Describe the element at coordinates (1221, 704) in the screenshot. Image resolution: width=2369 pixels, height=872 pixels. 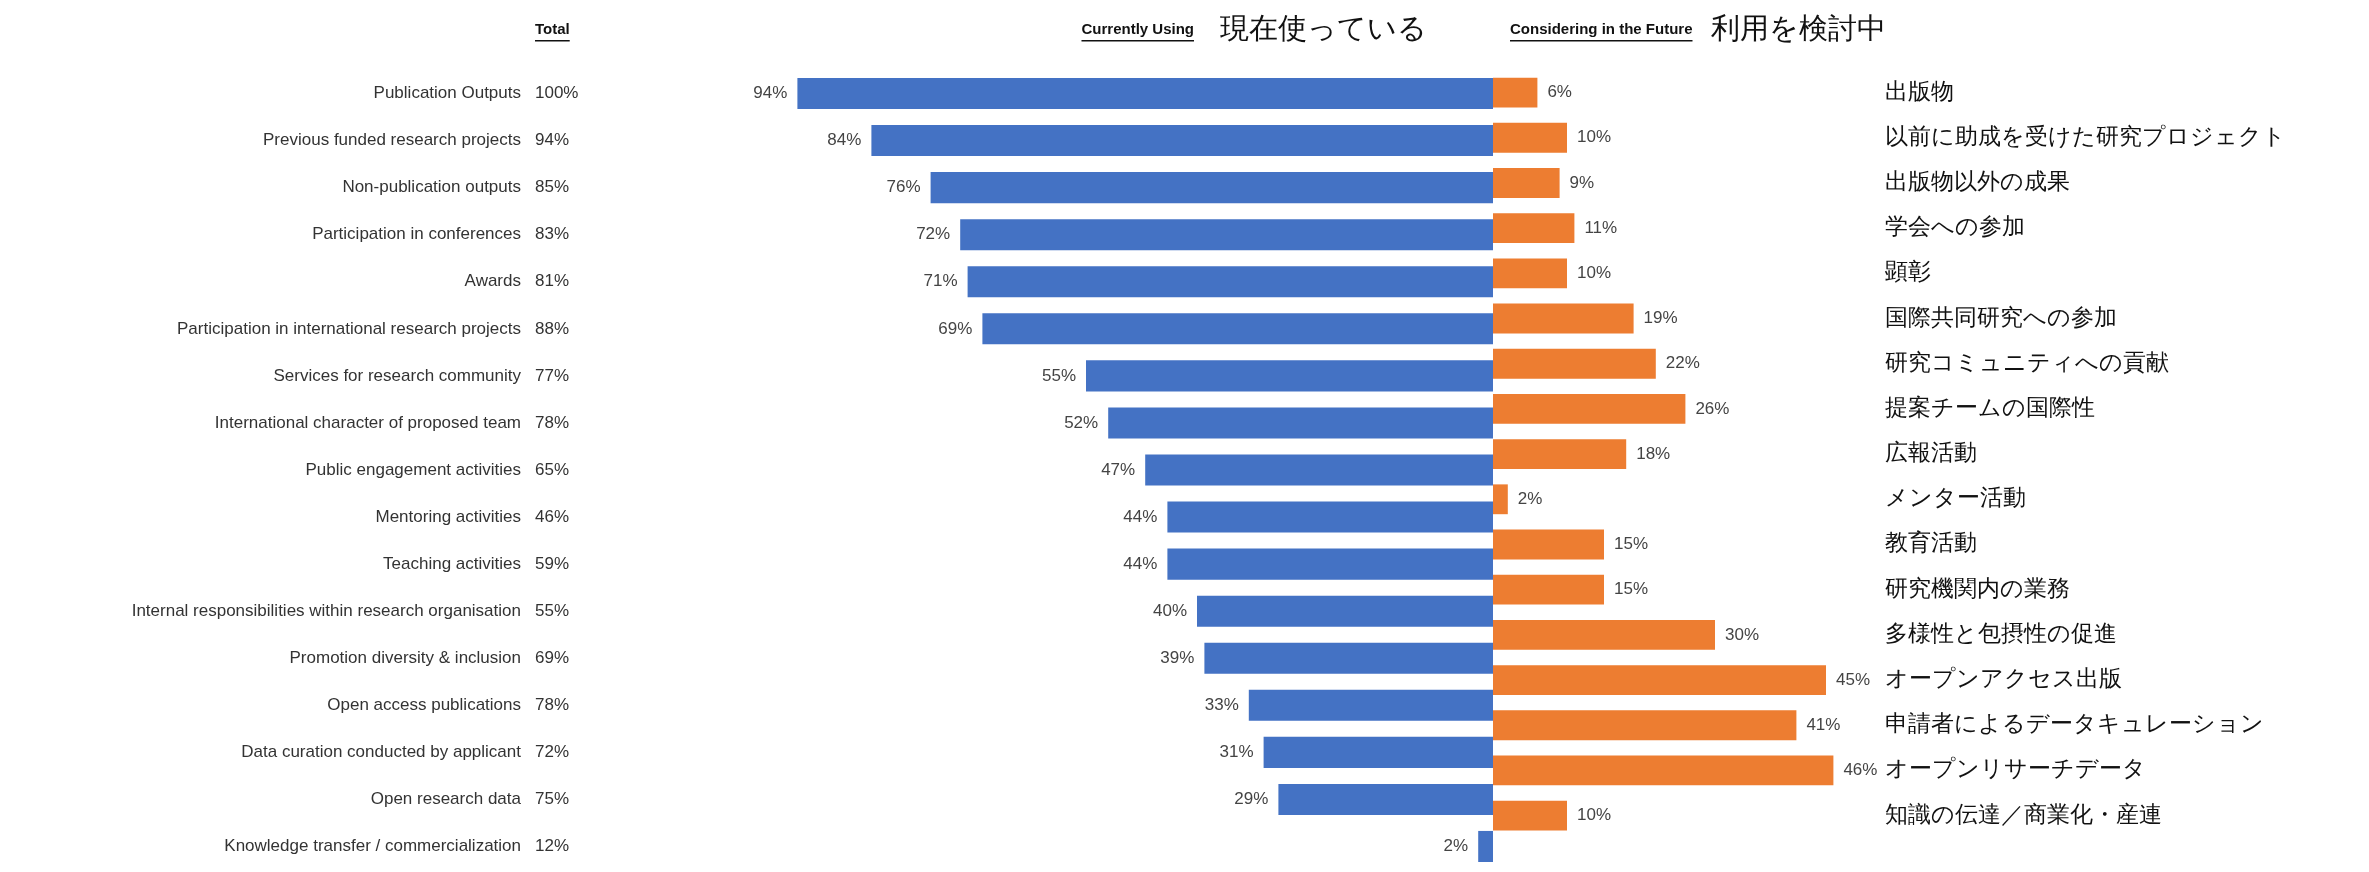
I see `data-label: 33%` at that location.